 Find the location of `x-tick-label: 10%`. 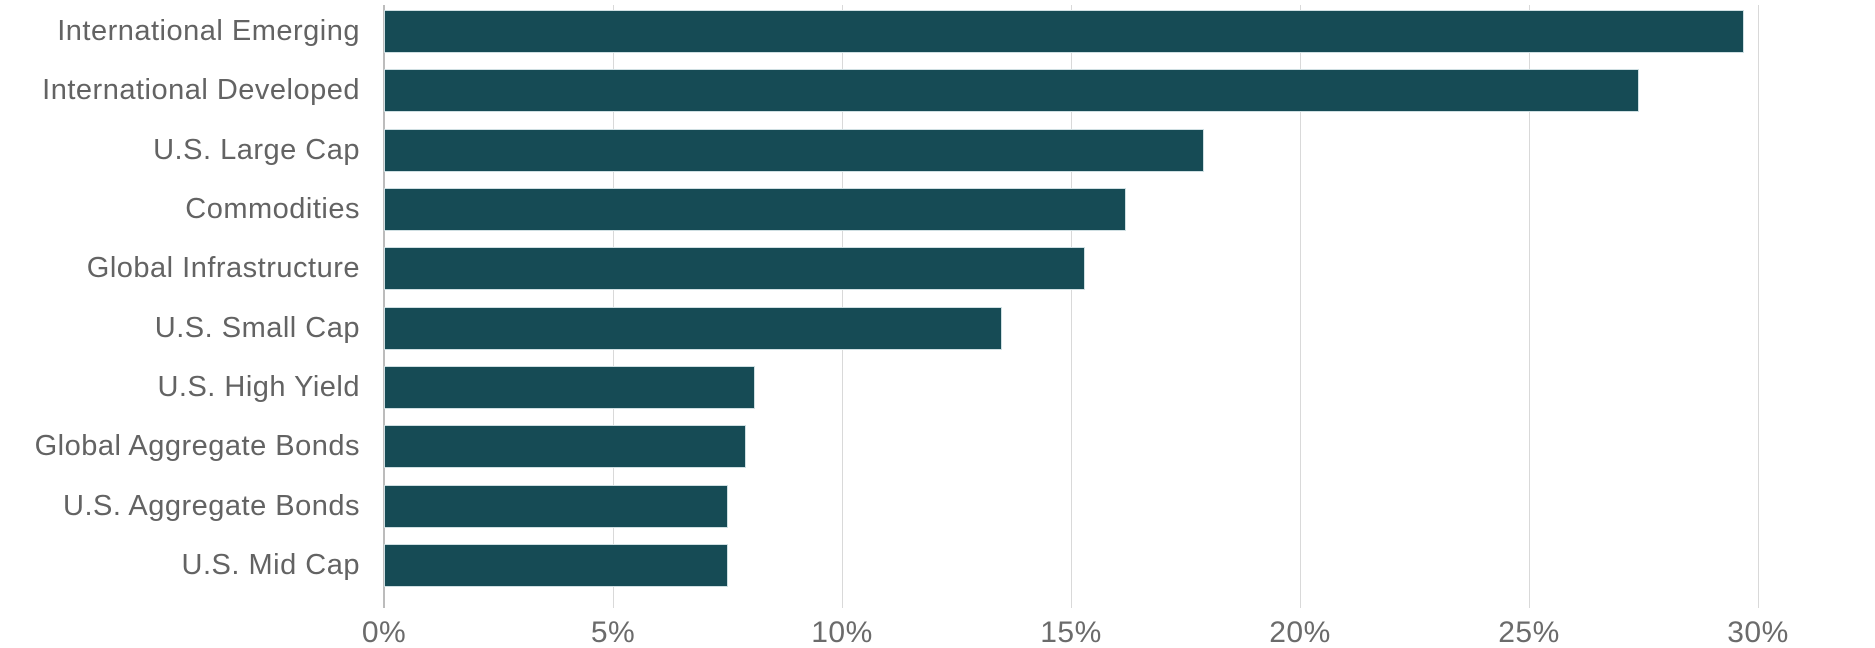

x-tick-label: 10% is located at coordinates (842, 632).